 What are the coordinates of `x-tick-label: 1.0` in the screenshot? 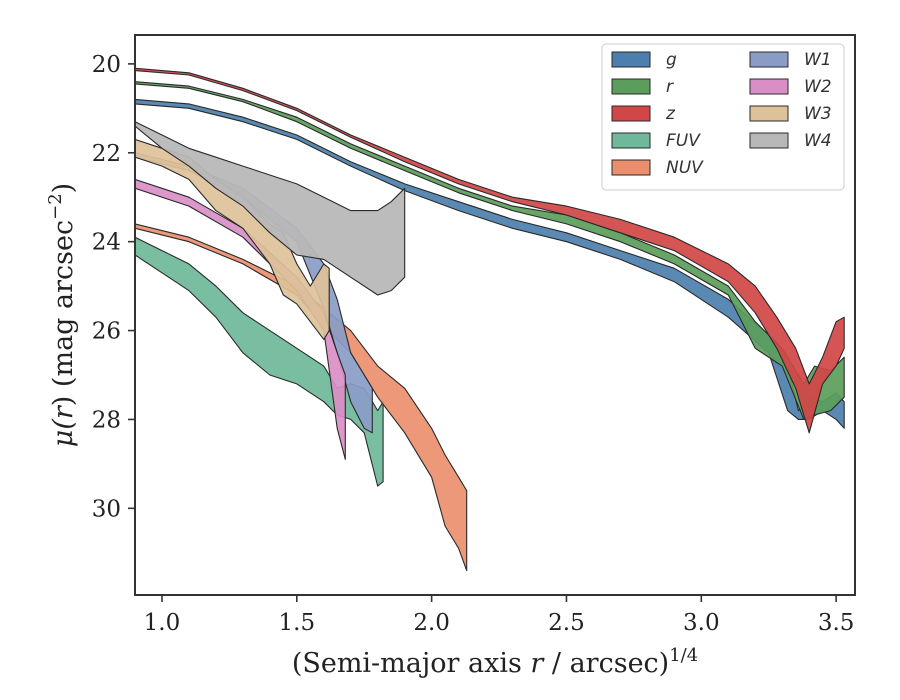 It's located at (162, 623).